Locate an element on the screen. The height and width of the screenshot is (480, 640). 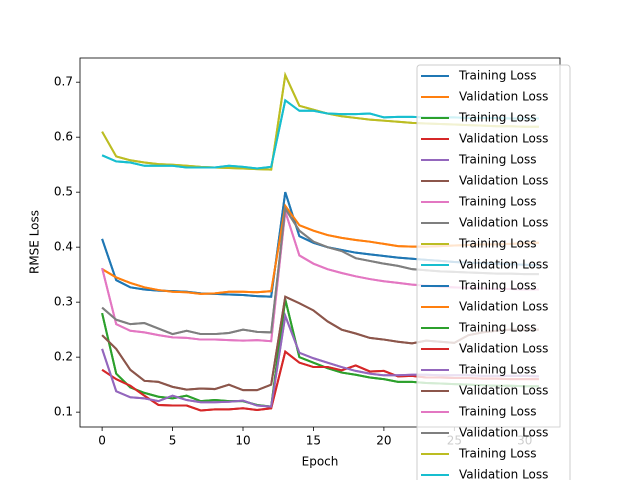
y-axis-label: RMSE Loss is located at coordinates (35, 242).